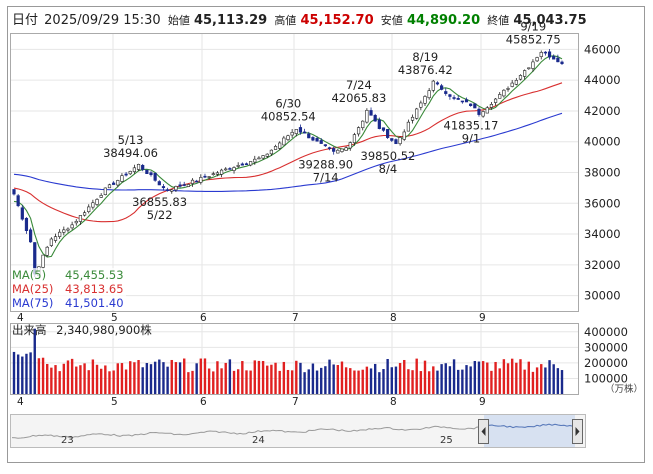 This screenshot has width=653, height=474. Describe the element at coordinates (529, 426) in the screenshot. I see `navigator-selected-line` at that location.